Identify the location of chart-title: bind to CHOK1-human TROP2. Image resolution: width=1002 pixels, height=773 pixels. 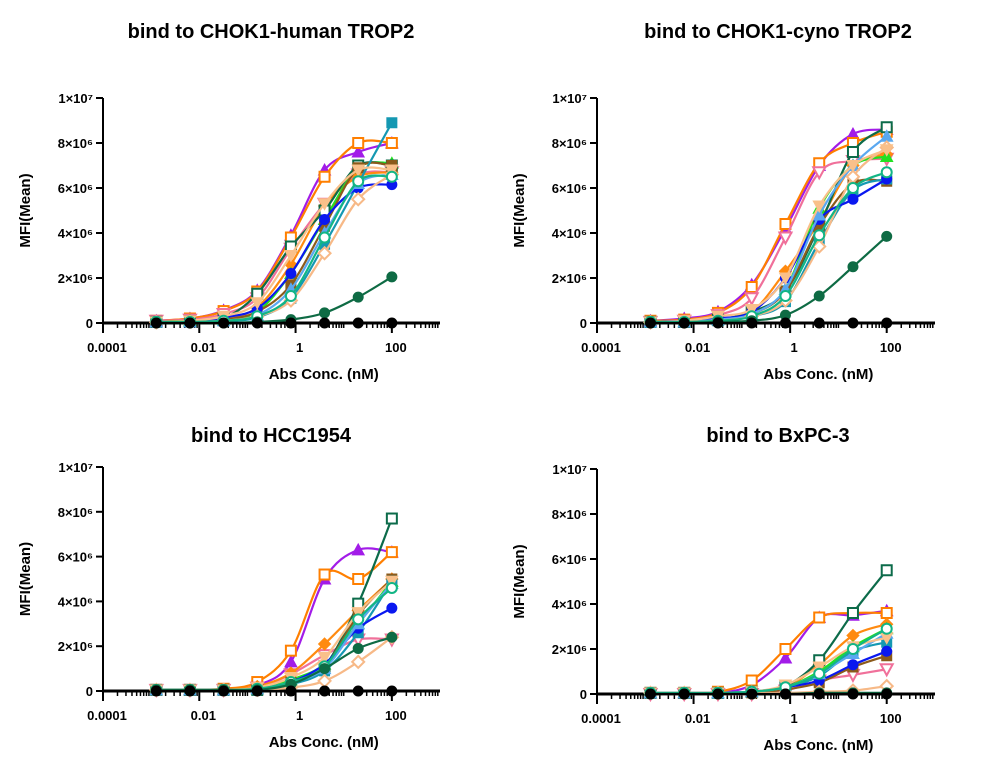
(271, 32).